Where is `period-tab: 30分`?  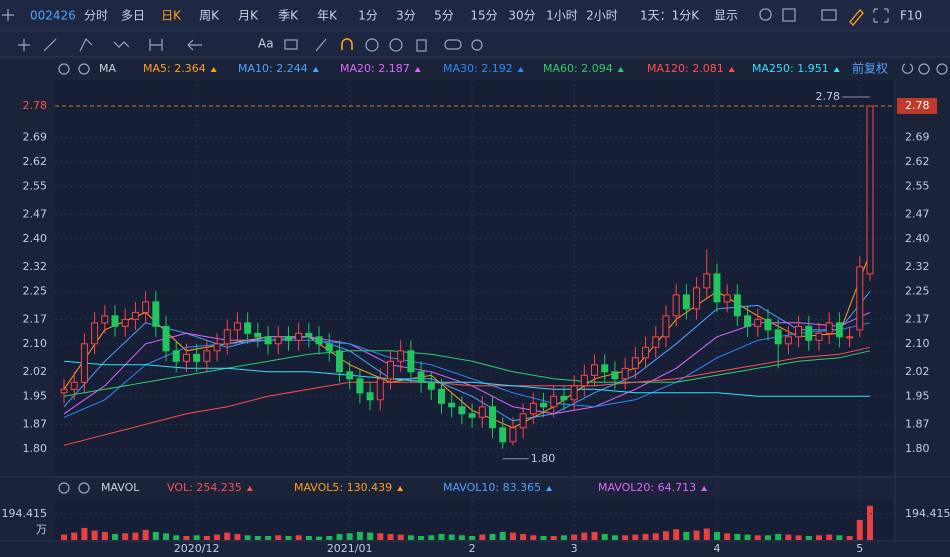 period-tab: 30分 is located at coordinates (521, 16).